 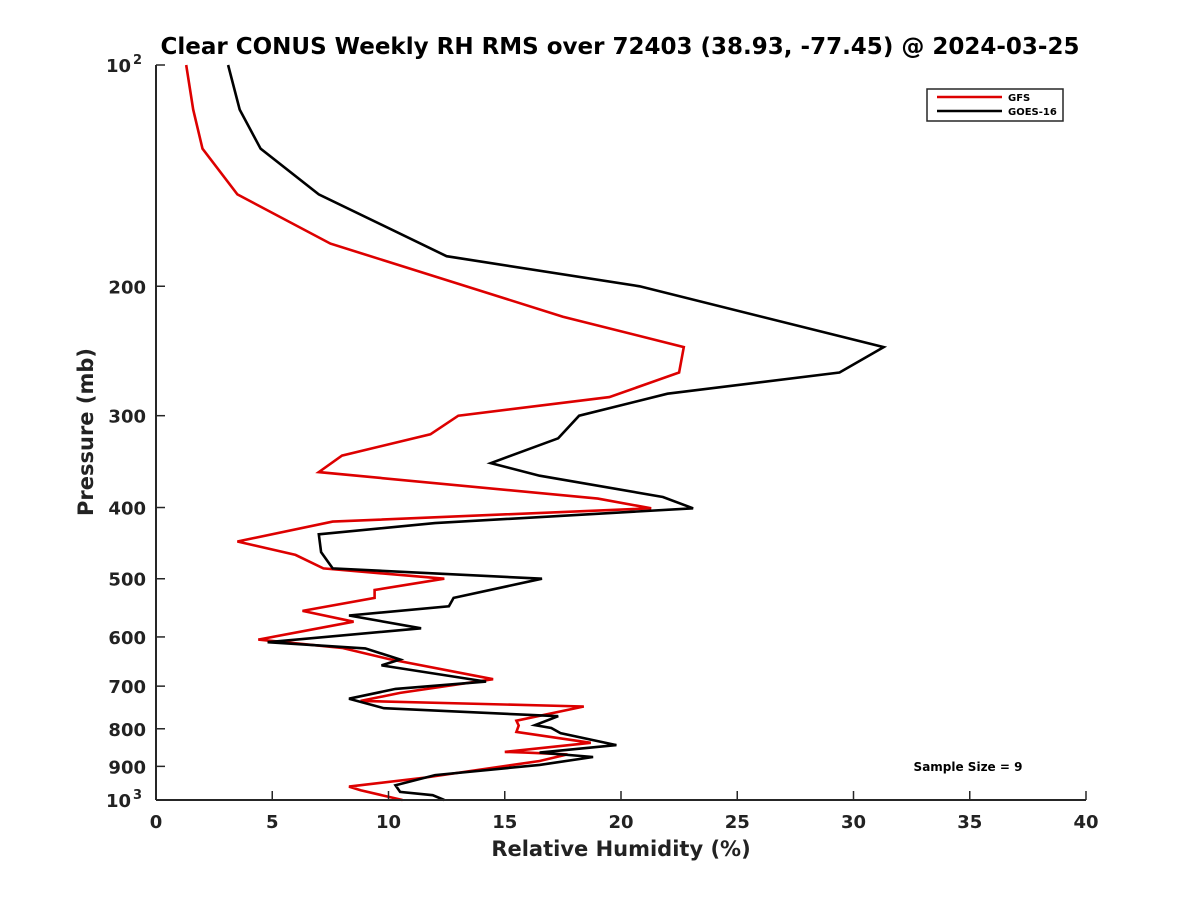 What do you see at coordinates (127, 767) in the screenshot?
I see `y-tick-label: 900` at bounding box center [127, 767].